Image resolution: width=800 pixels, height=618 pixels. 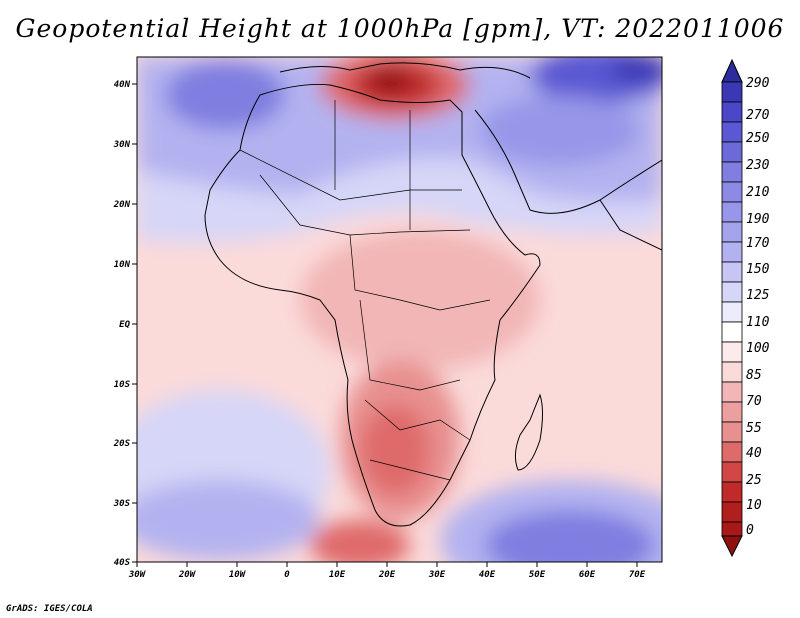 What do you see at coordinates (754, 480) in the screenshot?
I see `colorbar-label: 25` at bounding box center [754, 480].